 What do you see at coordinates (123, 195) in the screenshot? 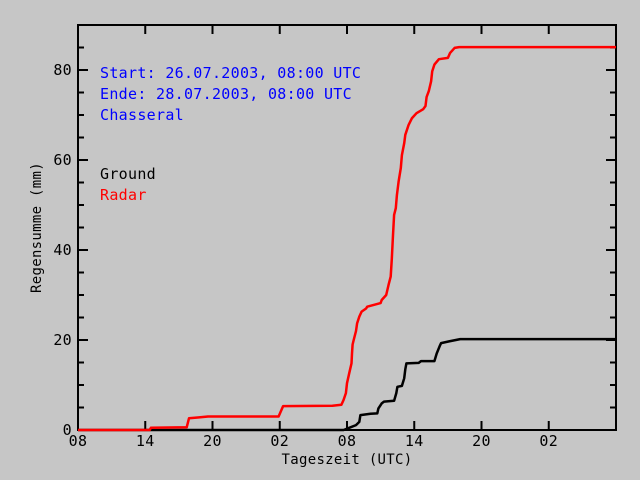
I see `legend-label-radar: Radar` at bounding box center [123, 195].